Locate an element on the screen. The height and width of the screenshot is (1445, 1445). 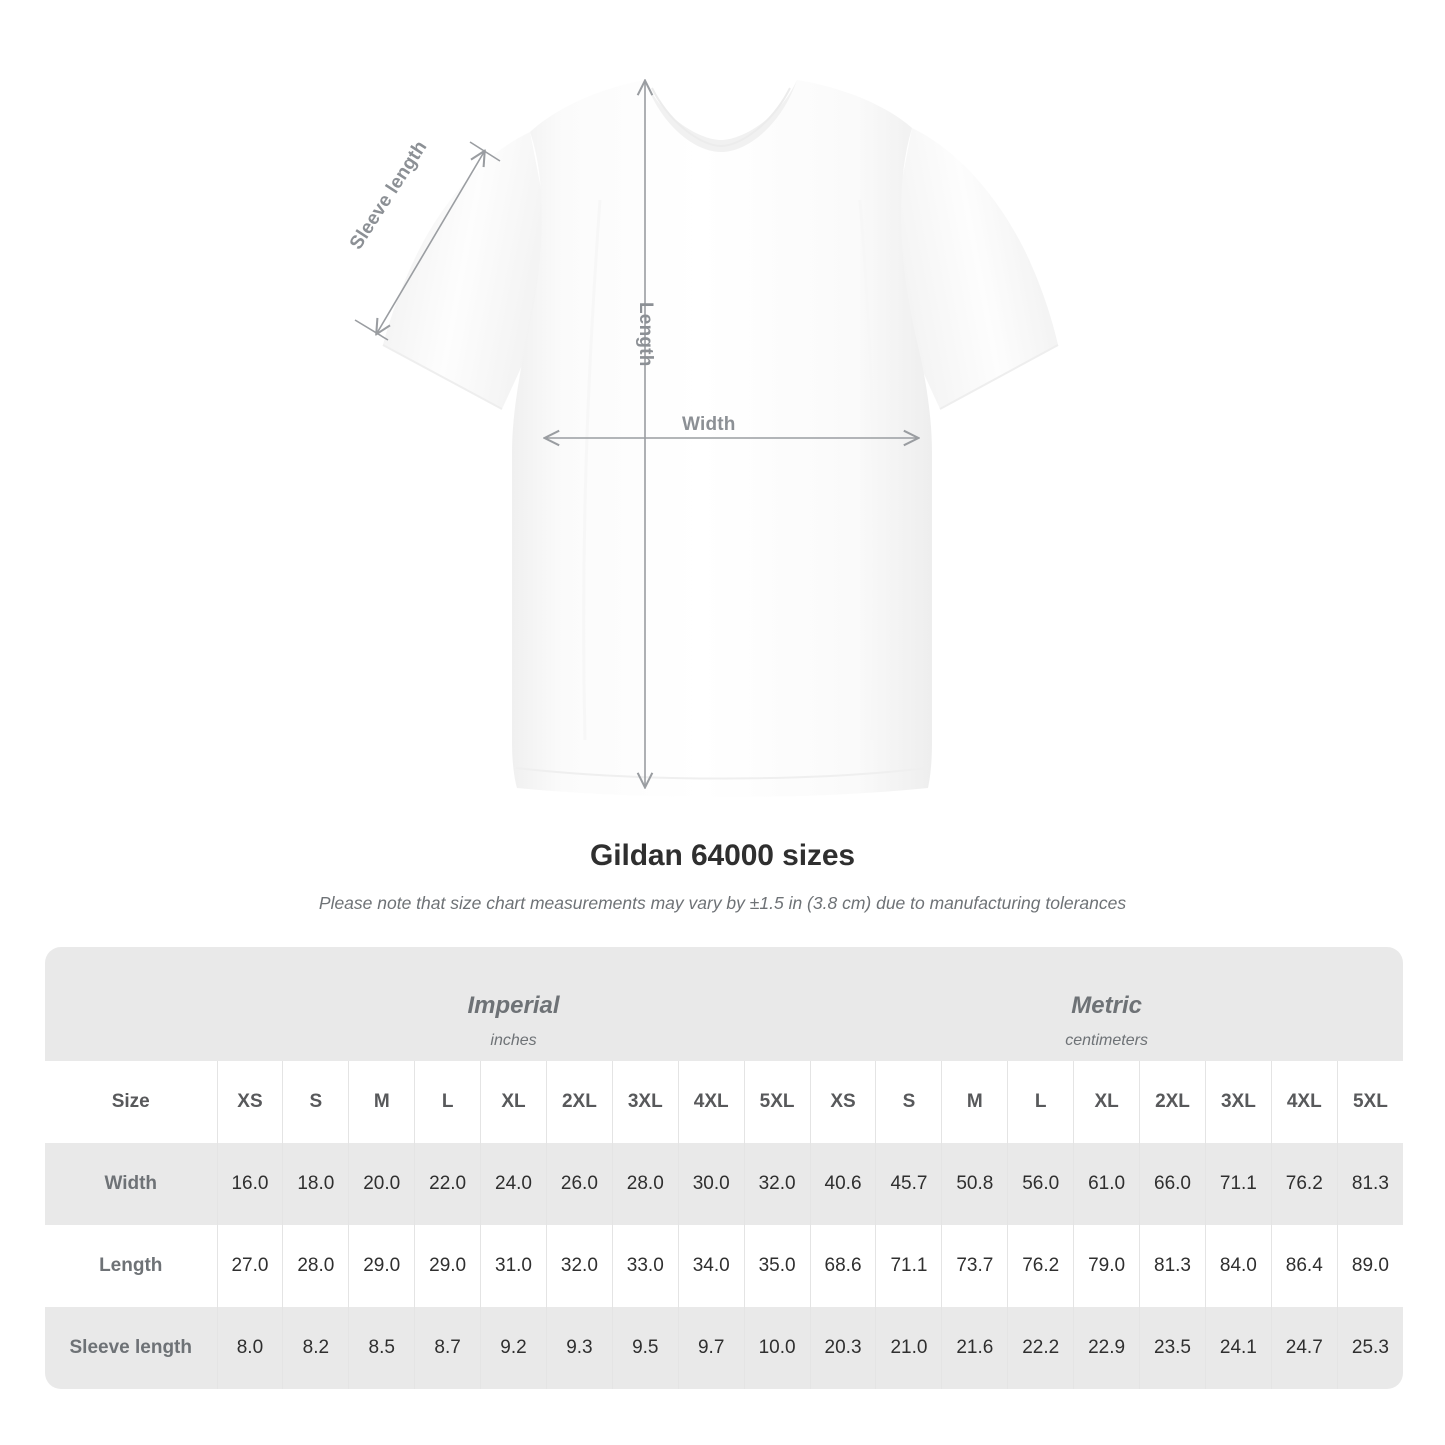
sleeve-tick-bottom is located at coordinates (371, 330).